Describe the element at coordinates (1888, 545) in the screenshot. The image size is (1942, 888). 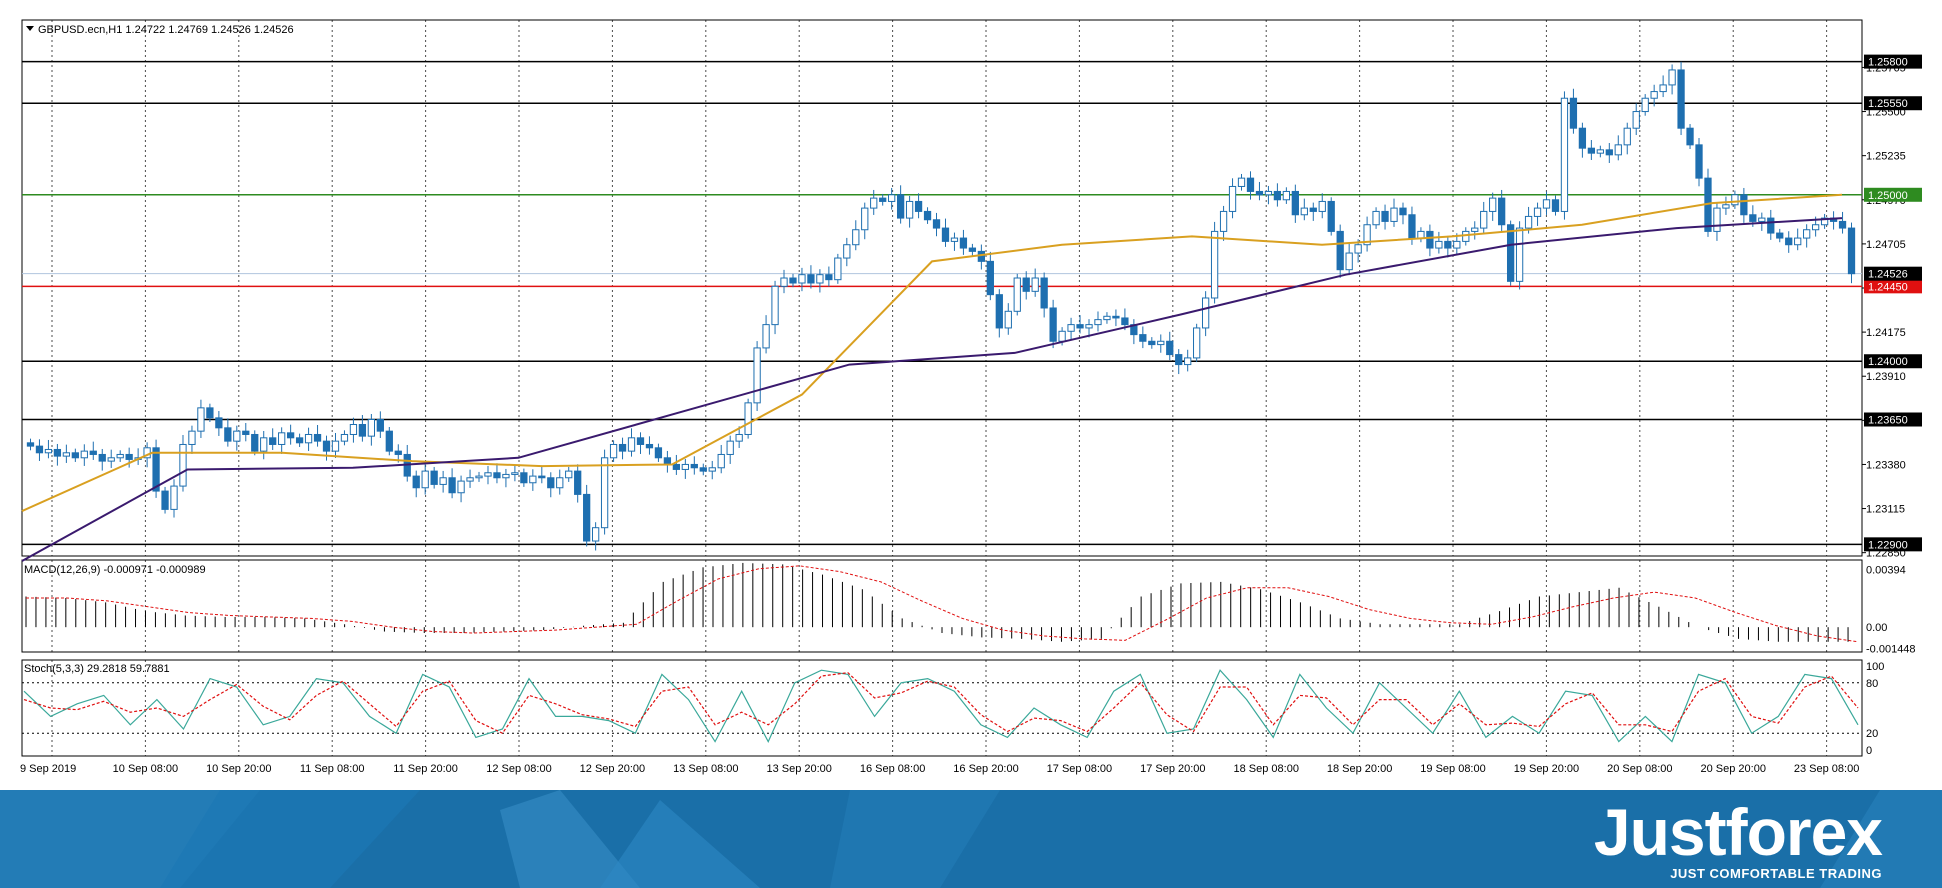
I see `level-label: 1.22900` at that location.